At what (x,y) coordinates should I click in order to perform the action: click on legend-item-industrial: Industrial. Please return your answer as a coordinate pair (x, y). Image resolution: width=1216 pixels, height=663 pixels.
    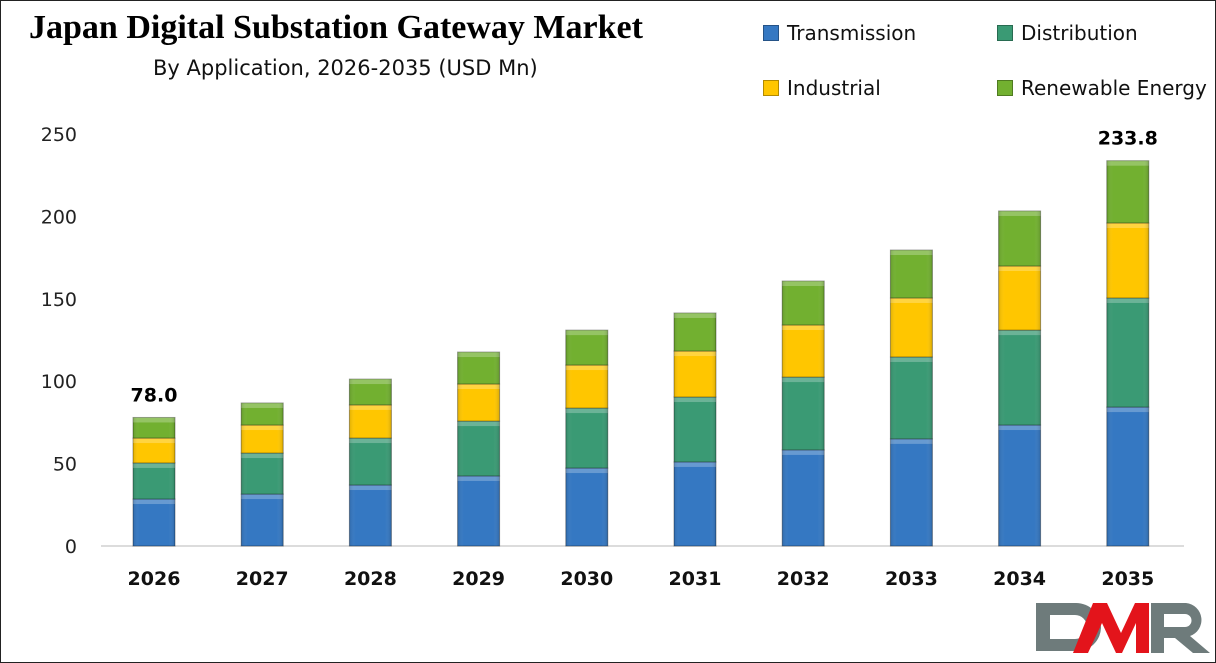
    Looking at the image, I should click on (822, 88).